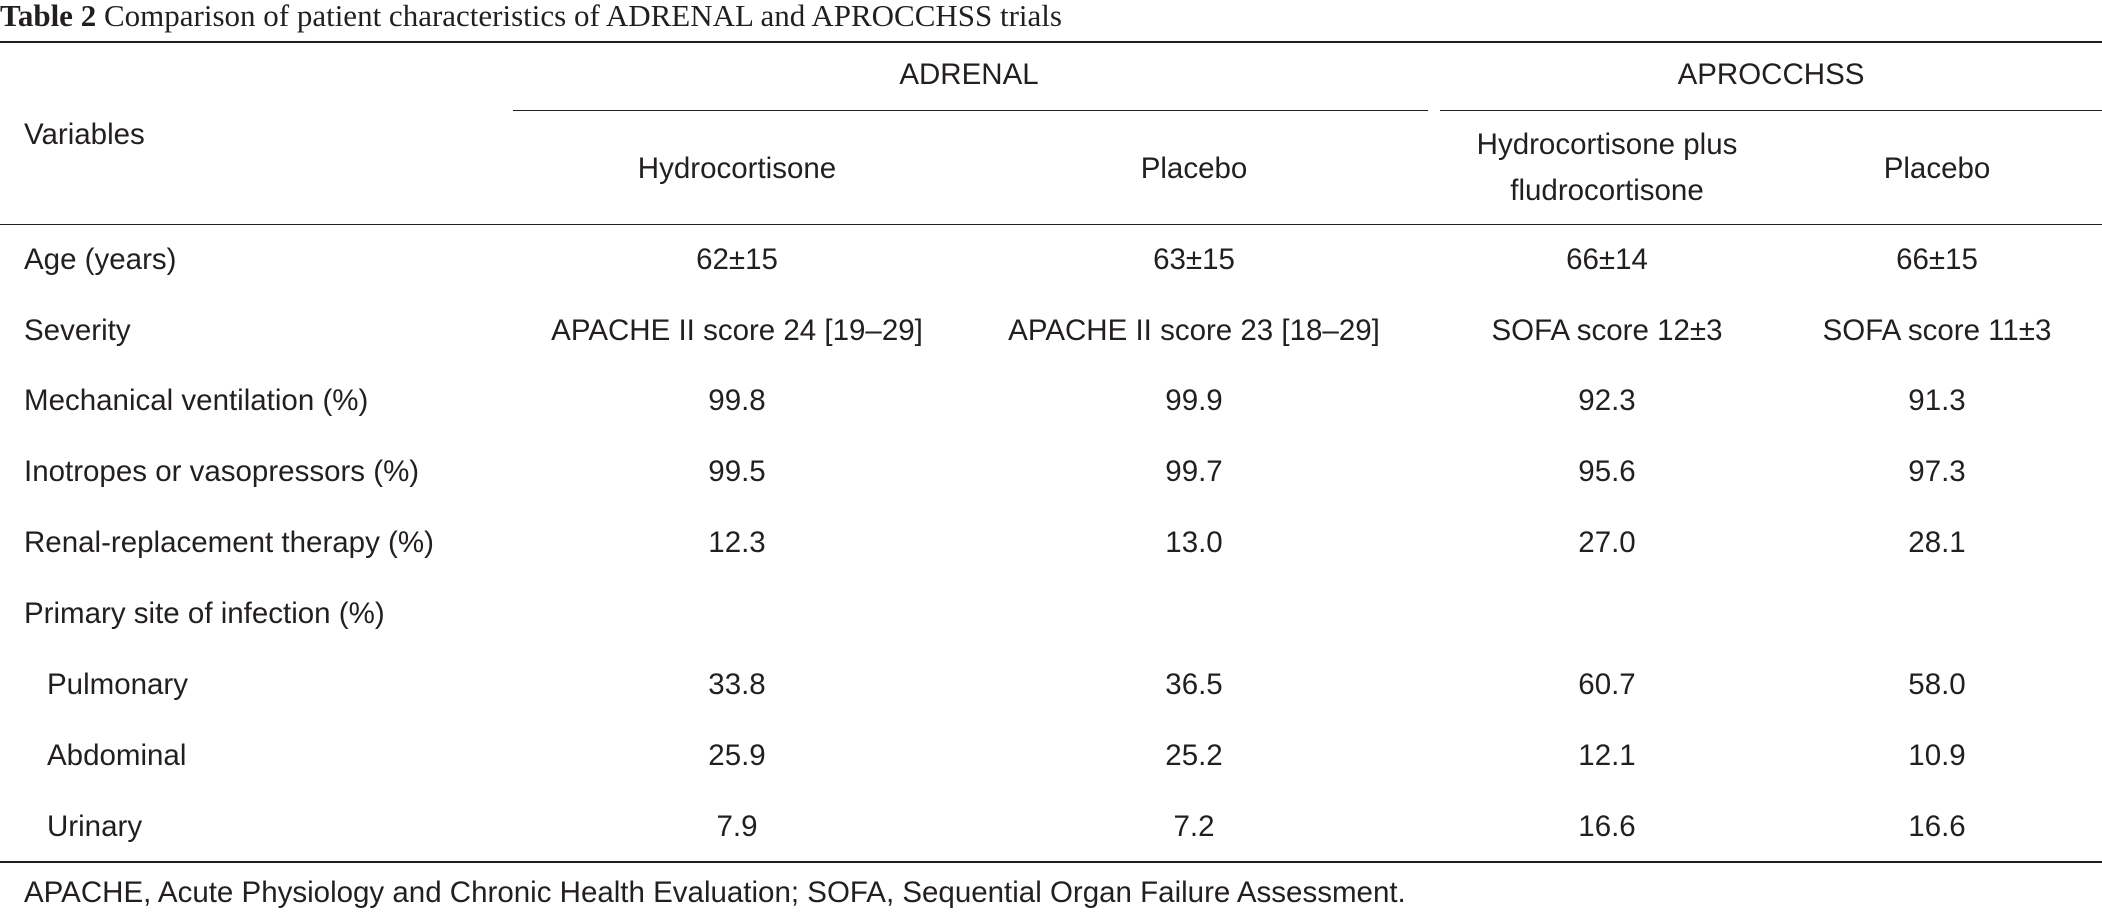  I want to click on cell-pulmonary-placebo-aprocchss: 58.0, so click(1937, 684).